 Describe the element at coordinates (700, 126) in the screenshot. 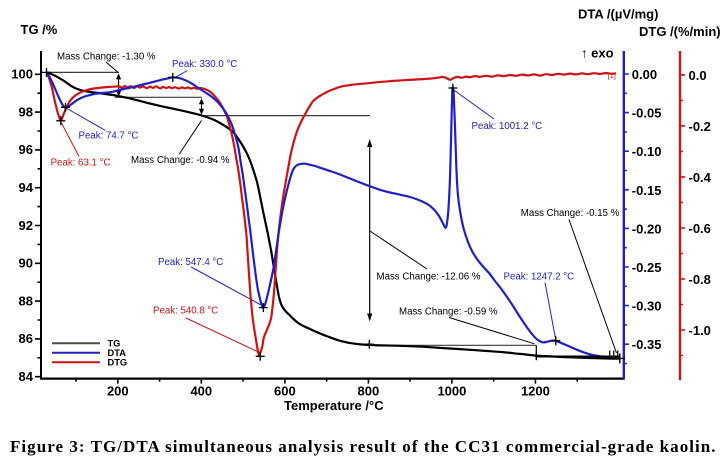

I see `svg-text: -0.2` at that location.